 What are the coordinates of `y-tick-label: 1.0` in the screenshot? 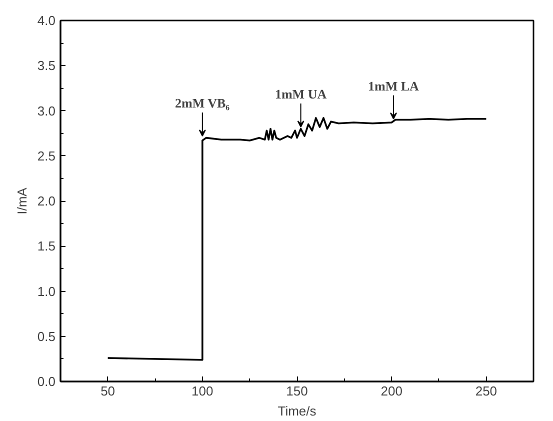 It's located at (46, 291).